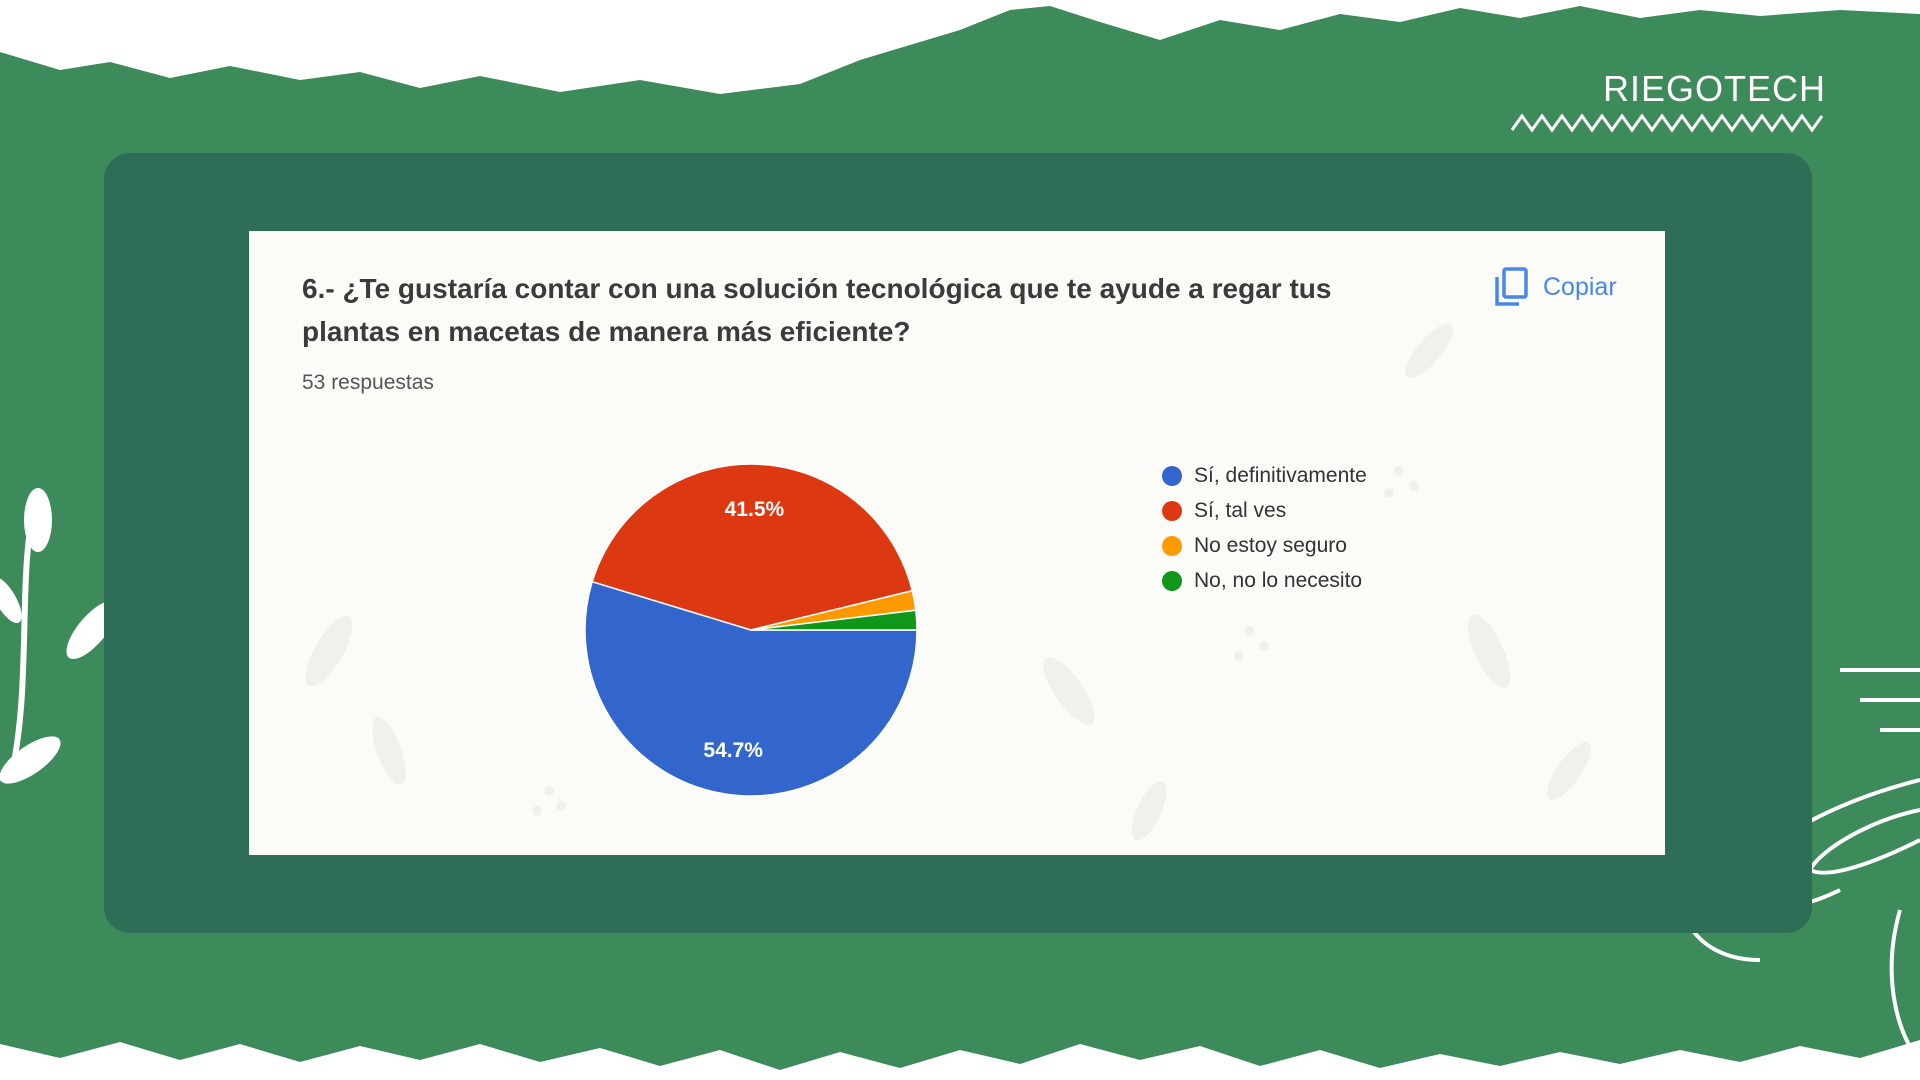  I want to click on copy-icon, so click(1511, 286).